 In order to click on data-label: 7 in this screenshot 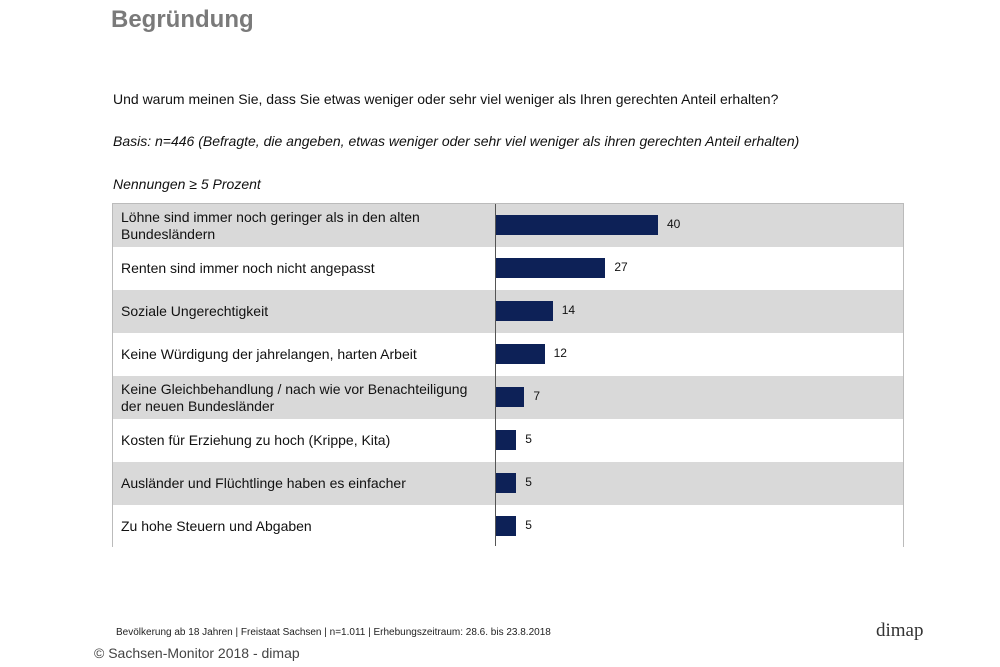, I will do `click(537, 396)`.